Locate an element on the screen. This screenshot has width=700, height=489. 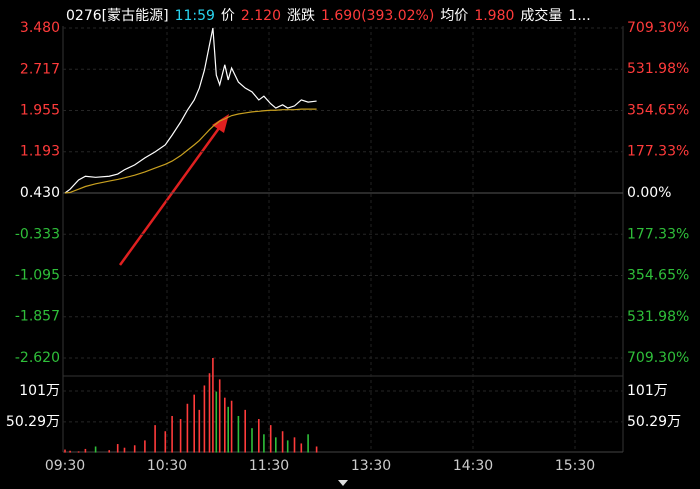
annotation-arrow is located at coordinates (171, 194).